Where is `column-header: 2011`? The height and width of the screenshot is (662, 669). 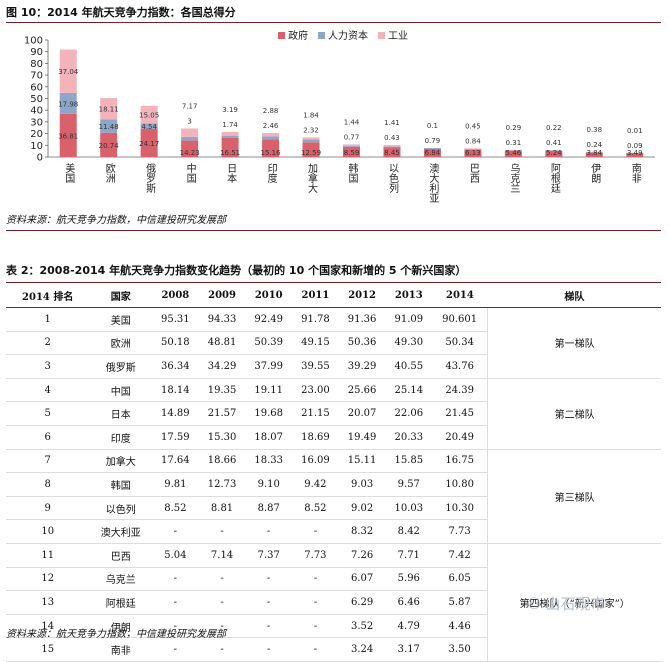 column-header: 2011 is located at coordinates (315, 295).